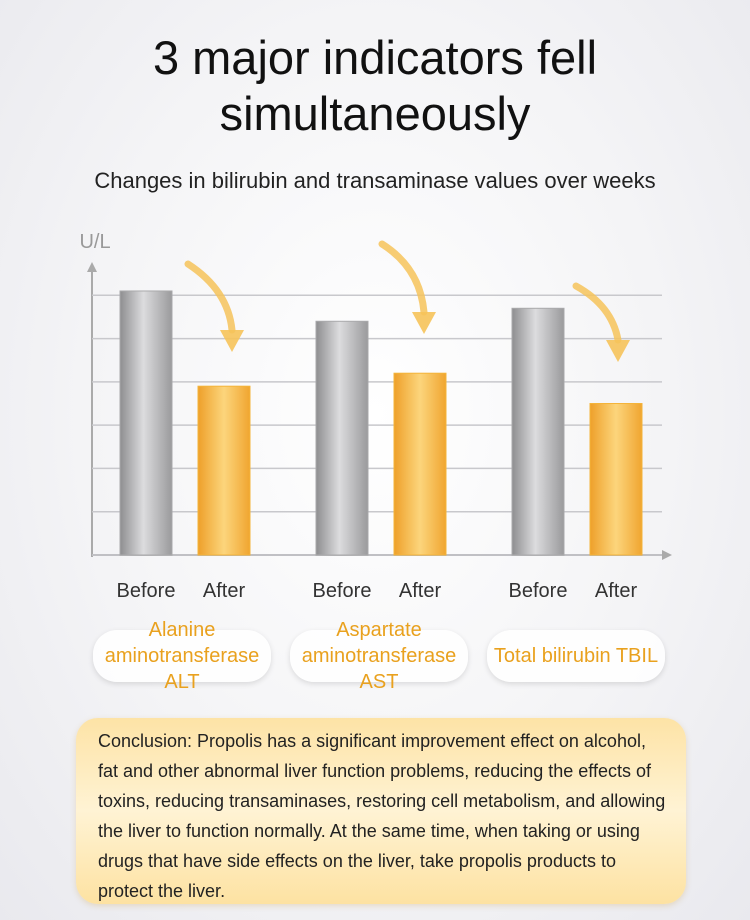  I want to click on x-axis-arrow, so click(667, 555).